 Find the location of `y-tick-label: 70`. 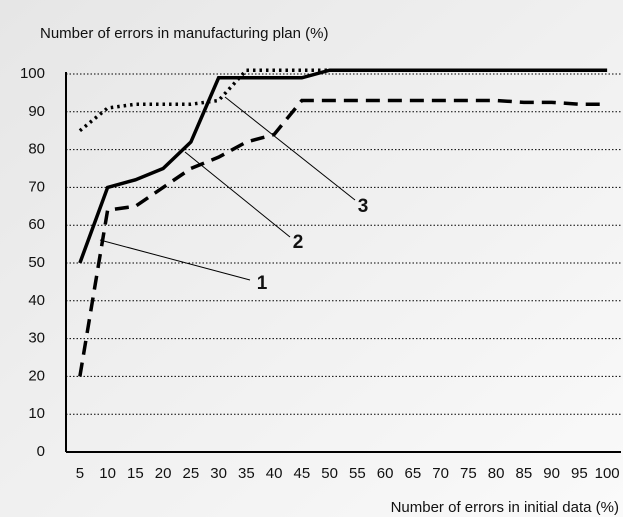

y-tick-label: 70 is located at coordinates (36, 186).